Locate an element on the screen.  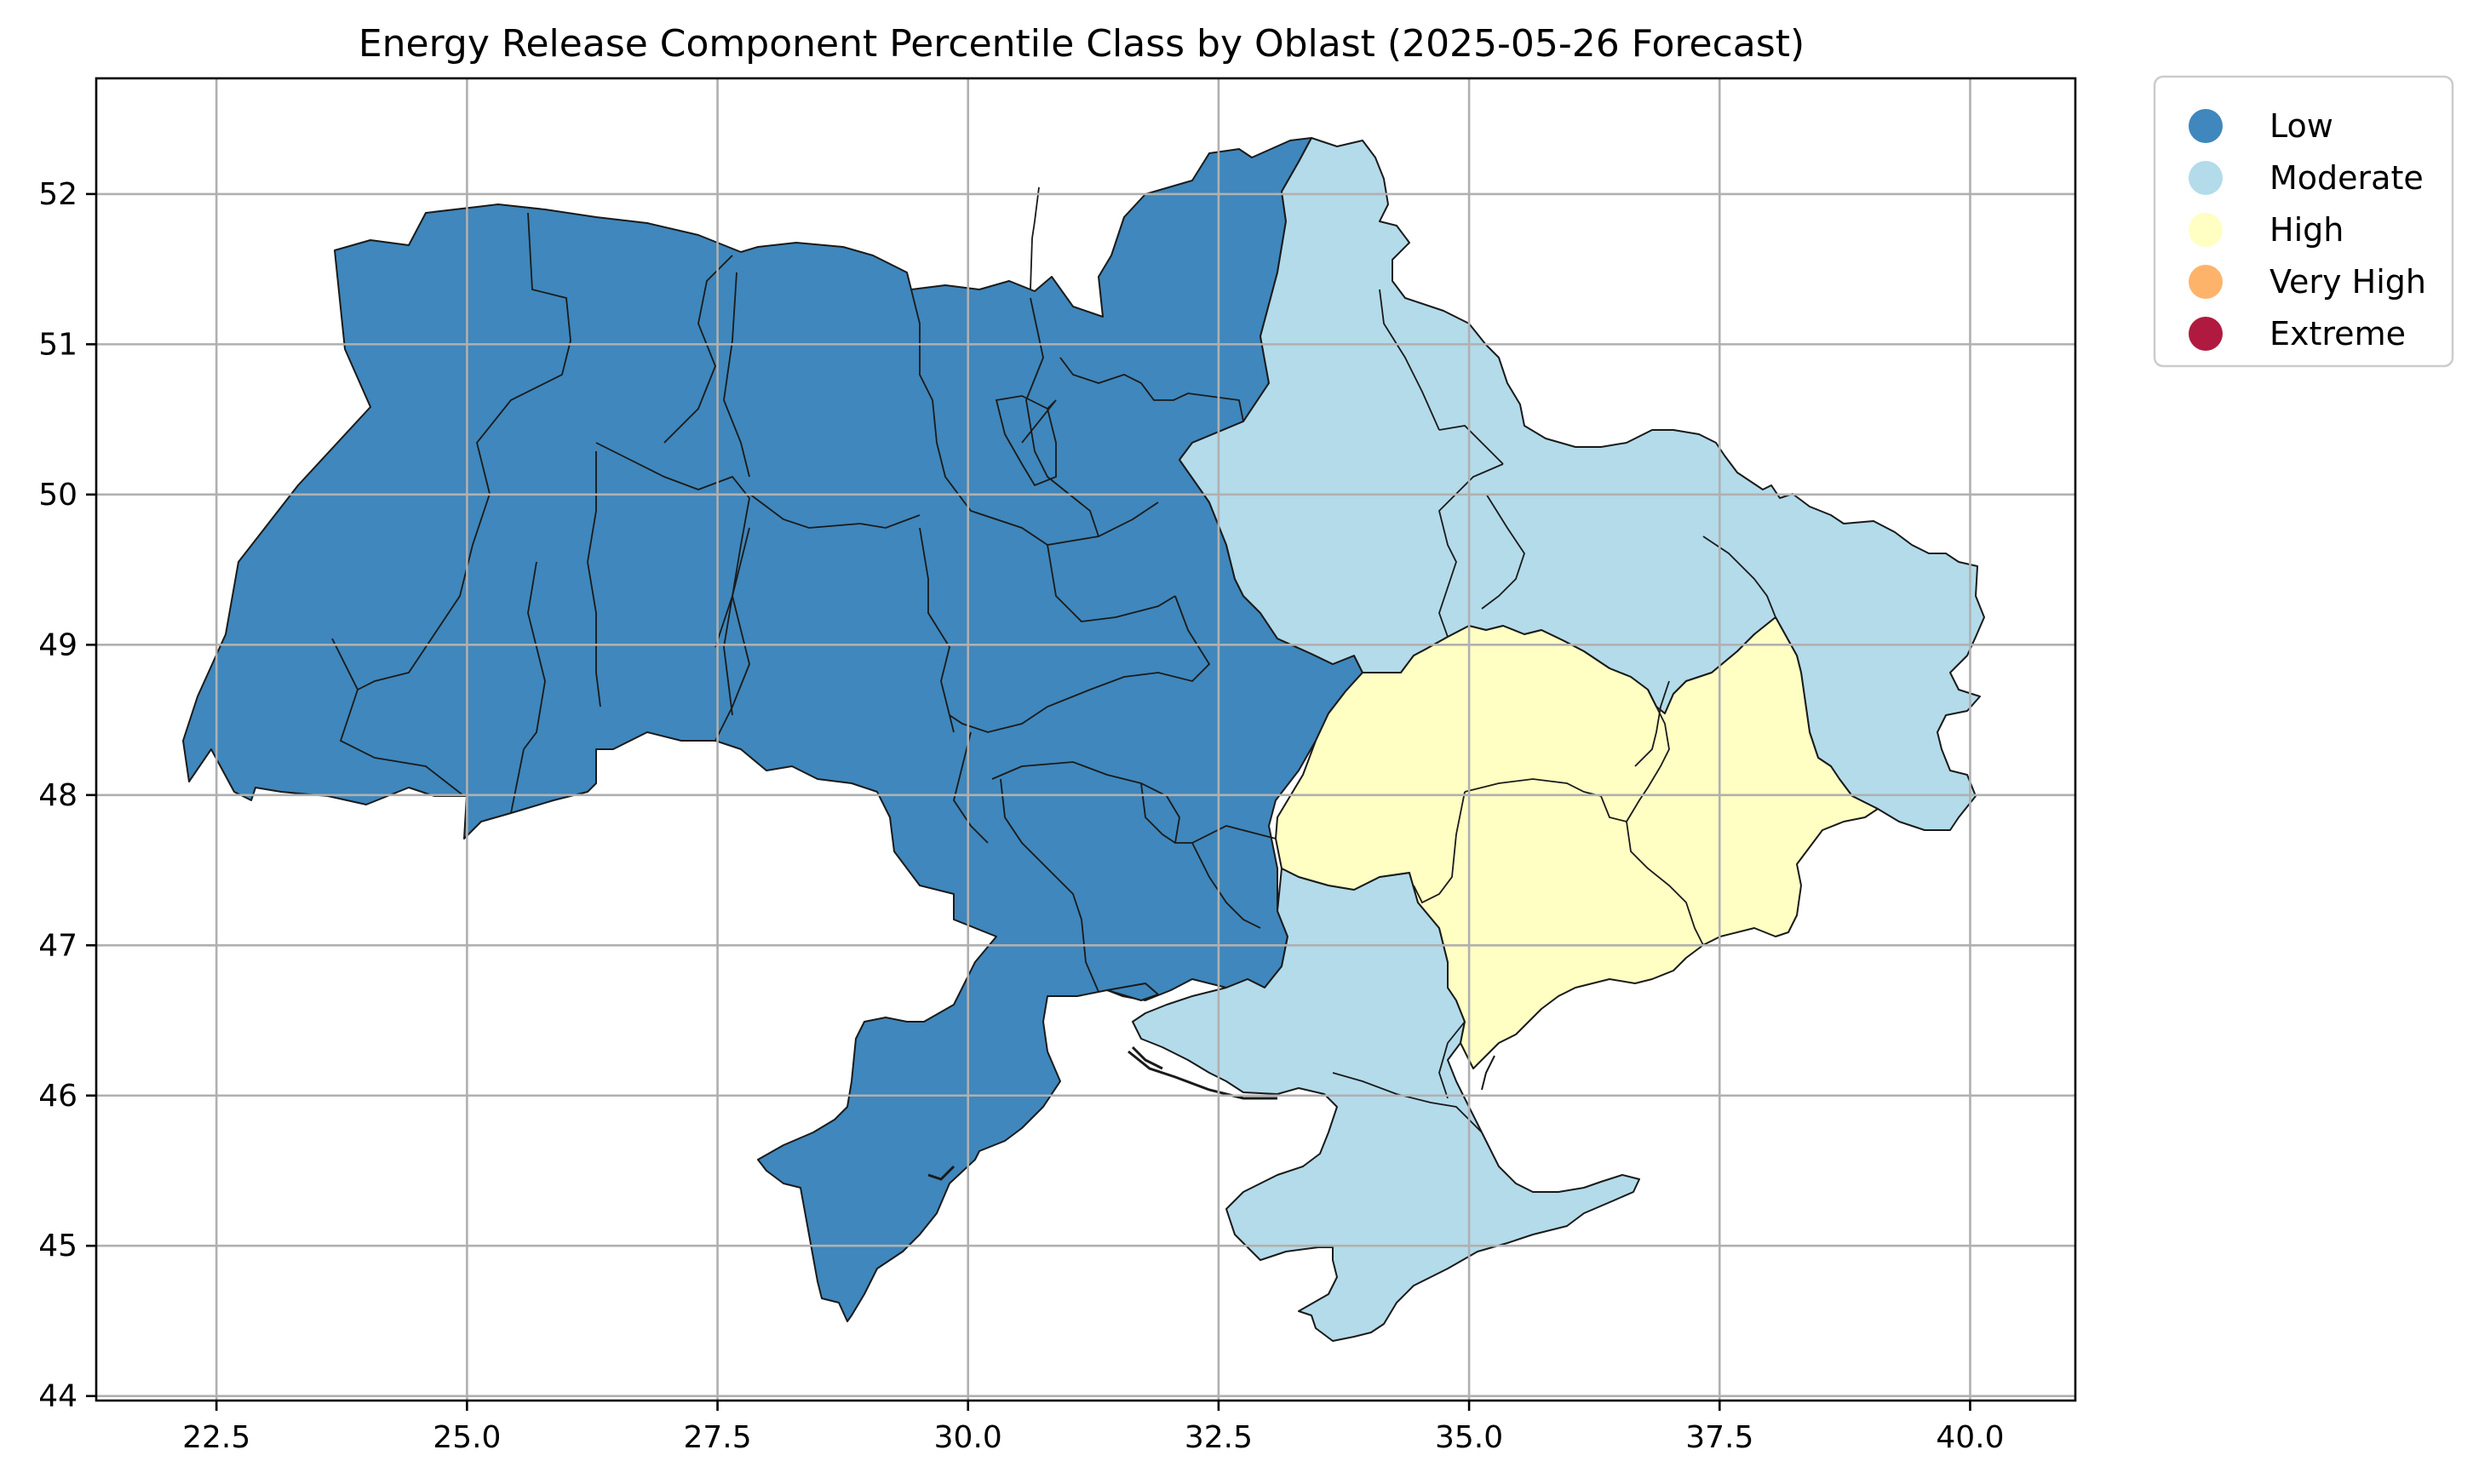
x-tick-label: 27.5 is located at coordinates (717, 1438).